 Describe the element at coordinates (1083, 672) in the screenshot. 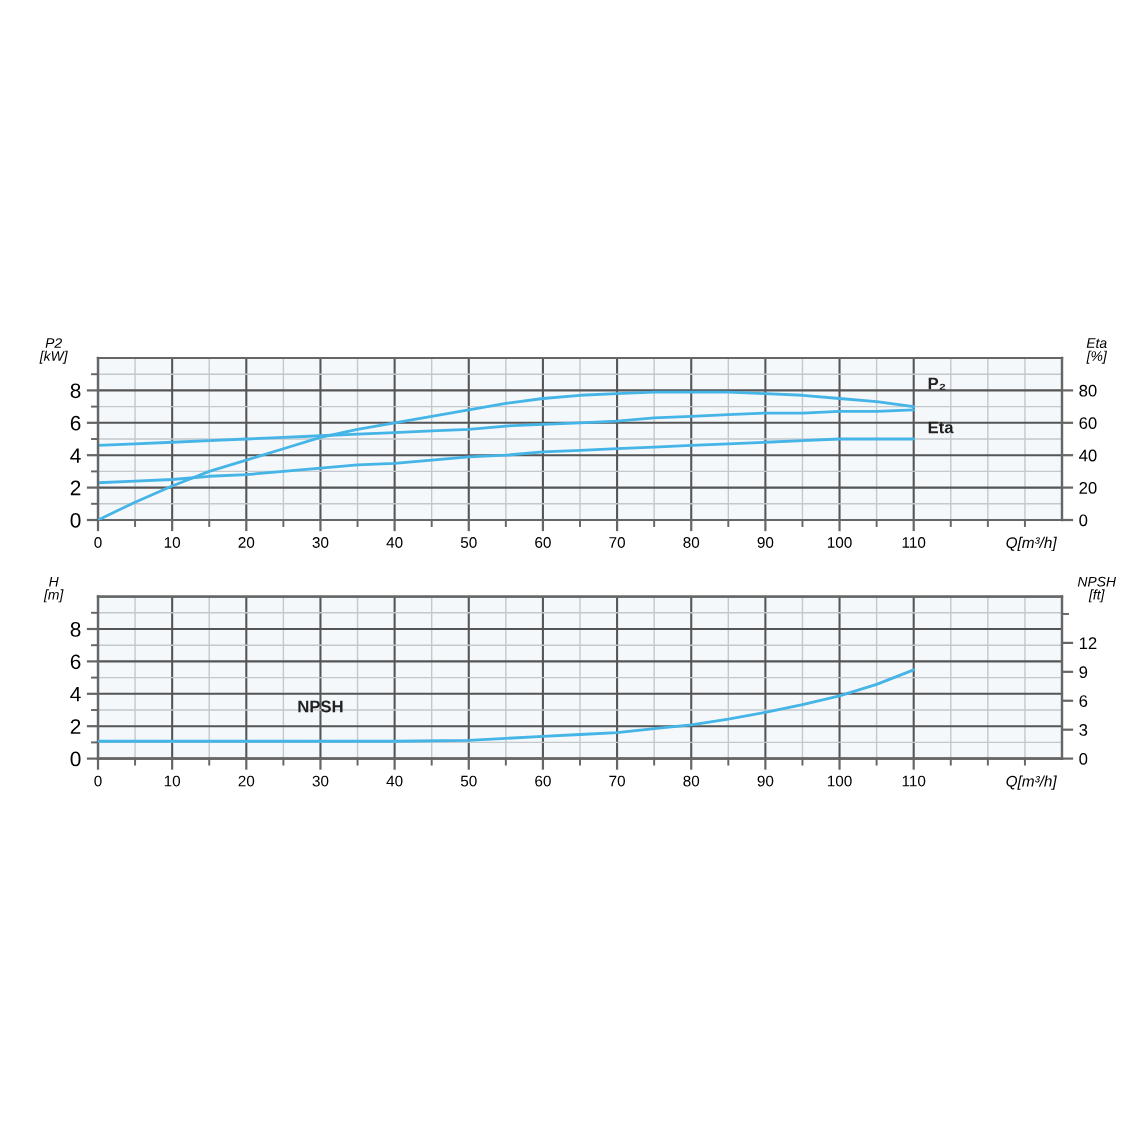

I see `y2-tick-label: 9` at that location.